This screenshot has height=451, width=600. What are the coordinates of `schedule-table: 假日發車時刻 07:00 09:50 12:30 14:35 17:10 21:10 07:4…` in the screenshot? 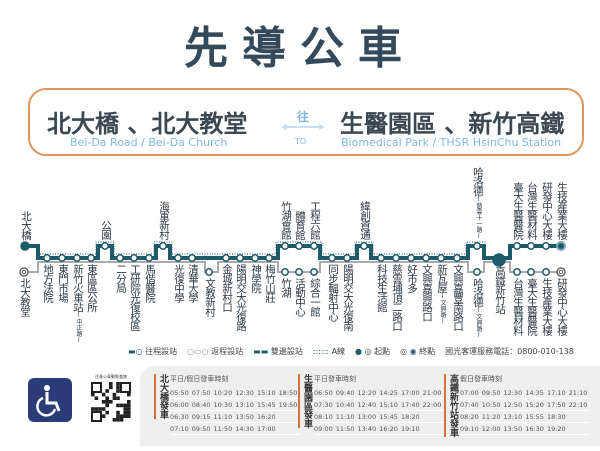 It's located at (525, 404).